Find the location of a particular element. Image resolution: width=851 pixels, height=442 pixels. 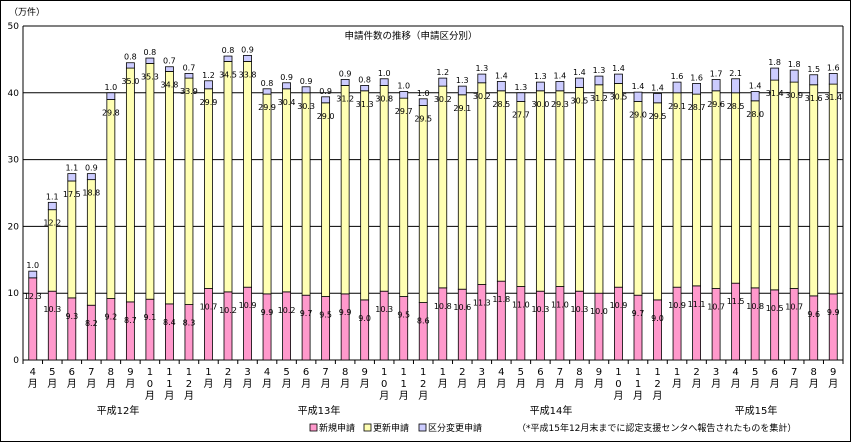

chart-title: 申請件数の推移（申請区分別） is located at coordinates (410, 36).